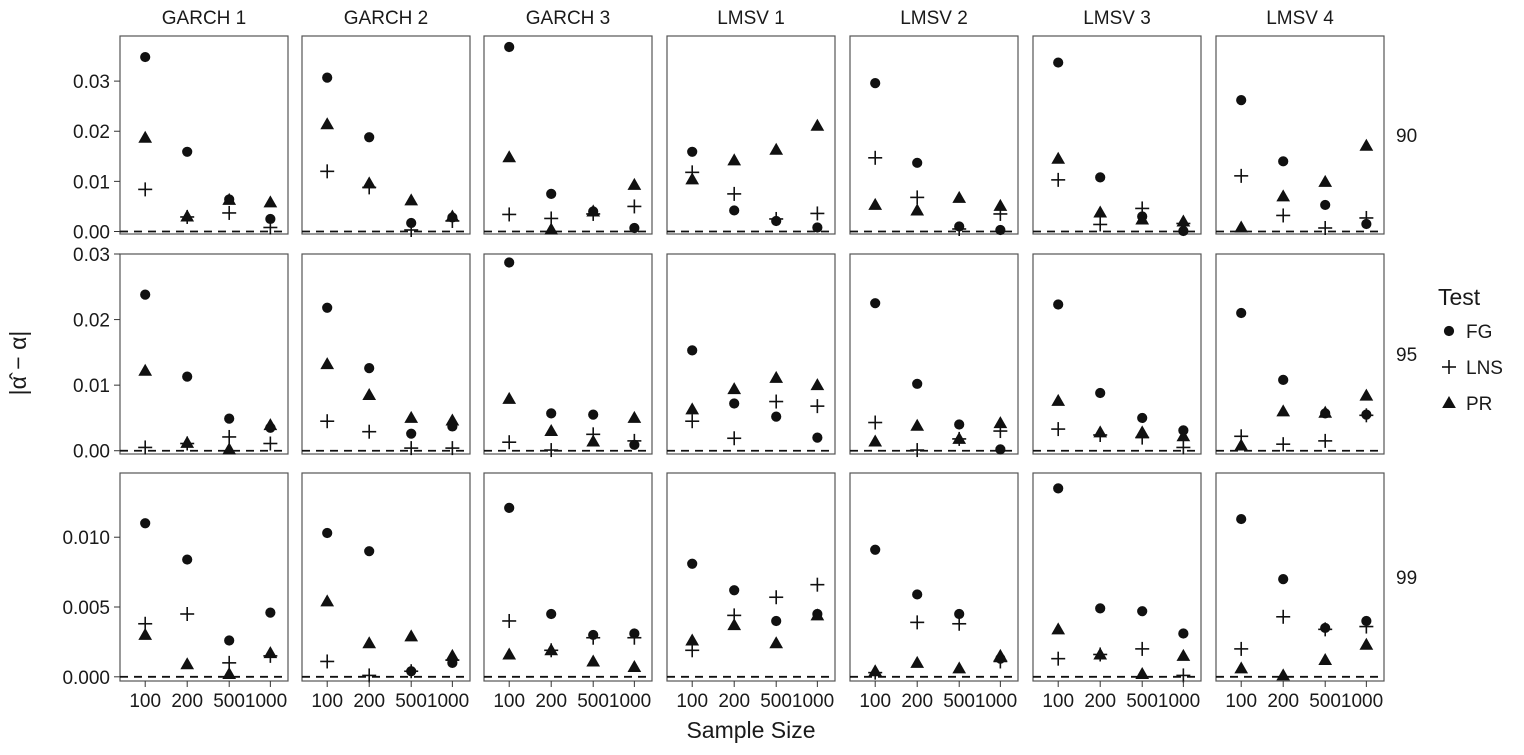 The width and height of the screenshot is (1524, 755). What do you see at coordinates (1406, 578) in the screenshot?
I see `row-label-99: 99` at bounding box center [1406, 578].